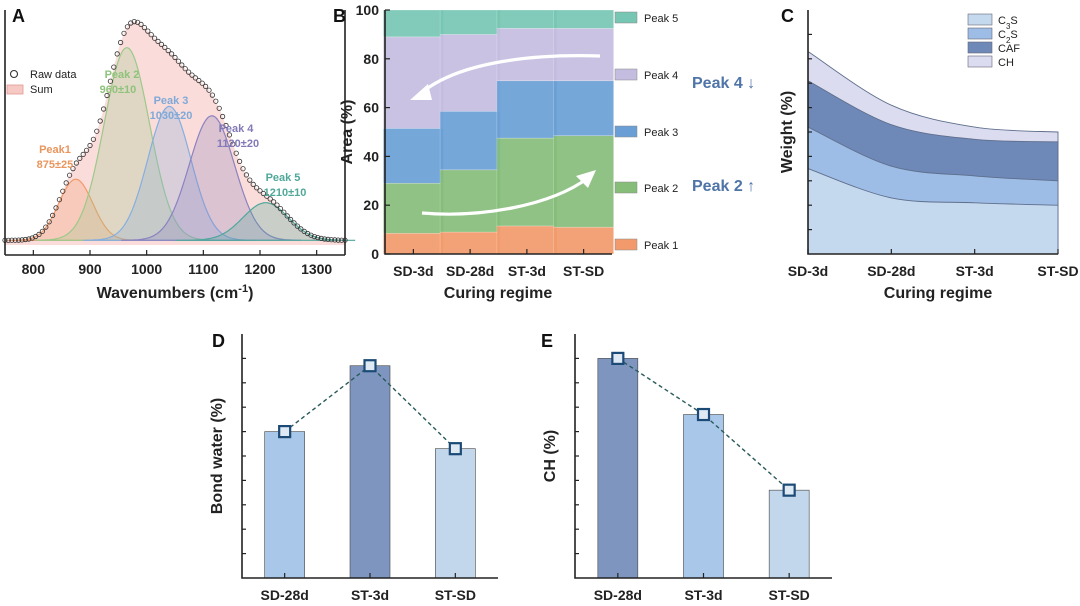 Image resolution: width=1080 pixels, height=606 pixels. What do you see at coordinates (175, 292) in the screenshot?
I see `panel-a-x-axis-label: Wavenumbers (cm-1)` at bounding box center [175, 292].